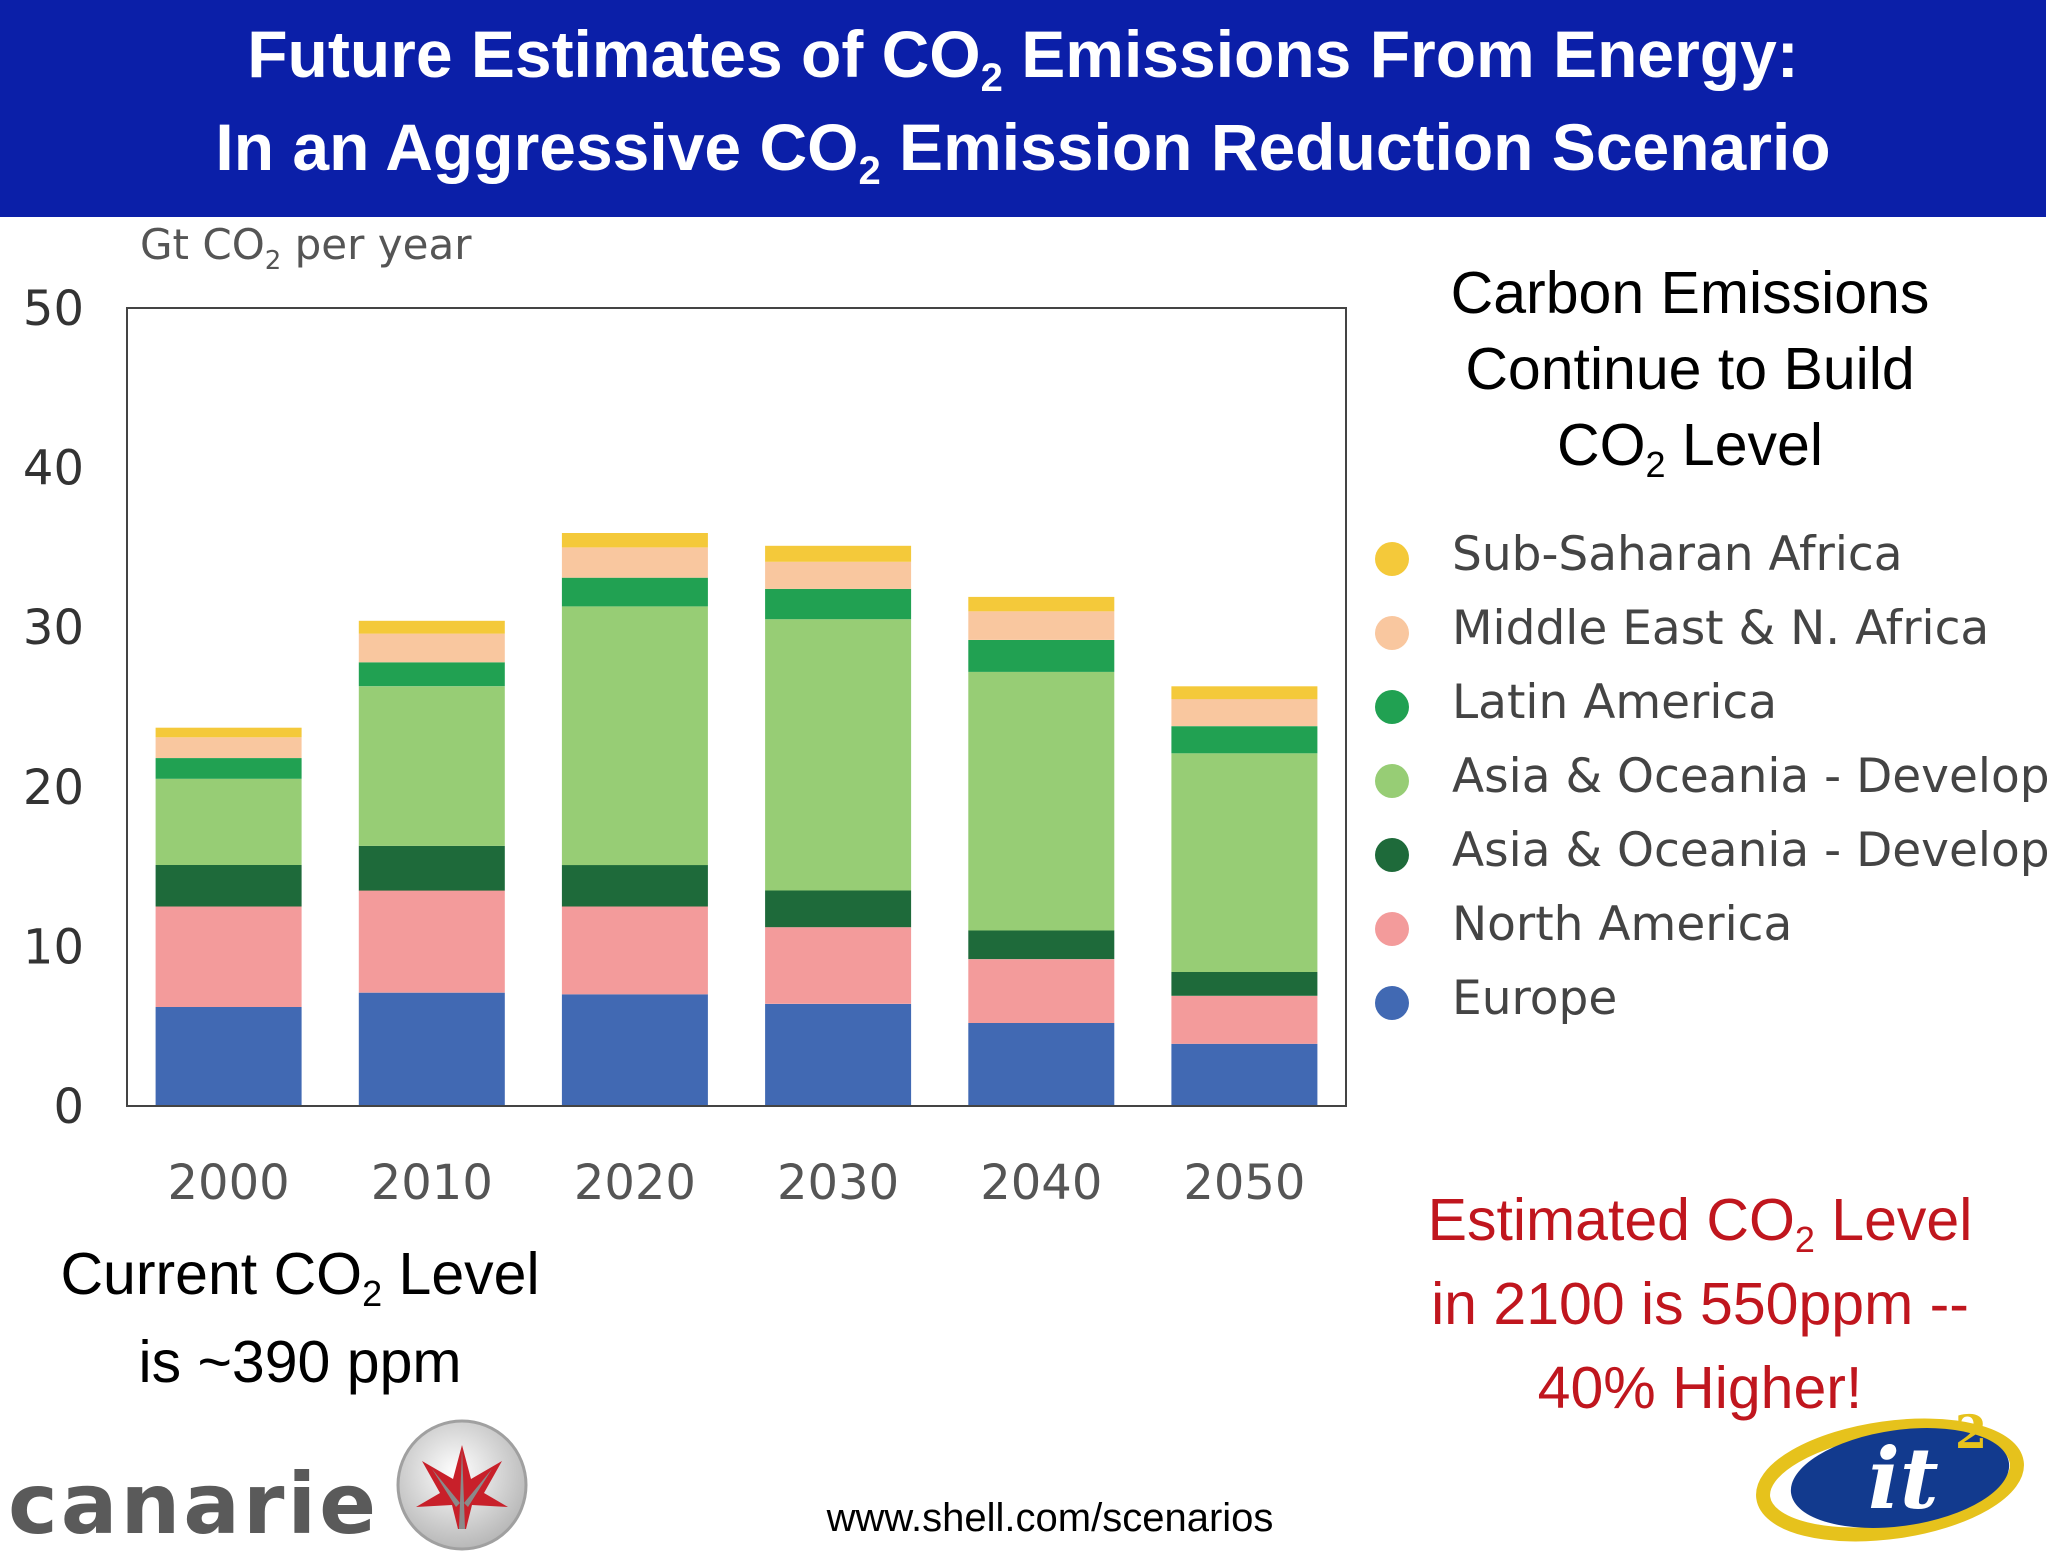 The width and height of the screenshot is (2048, 1555). What do you see at coordinates (1535, 998) in the screenshot?
I see `legend-label-europe: Europe` at bounding box center [1535, 998].